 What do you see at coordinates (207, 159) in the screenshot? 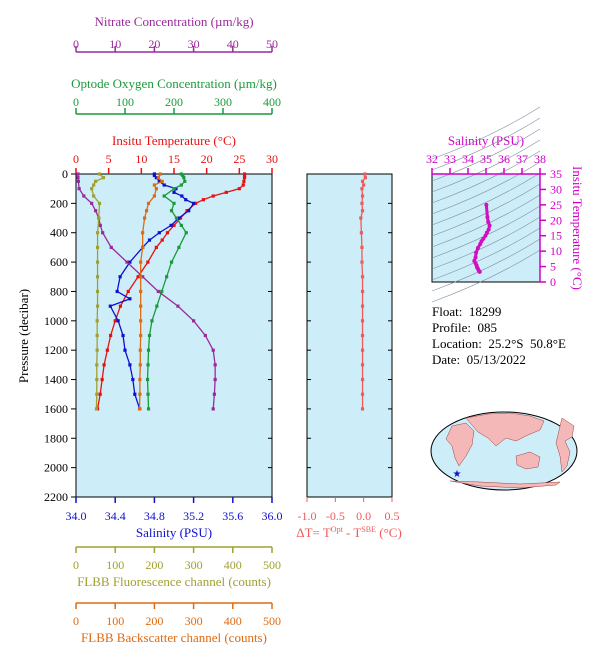
I see `temperature-tick-label: 20` at bounding box center [207, 159].